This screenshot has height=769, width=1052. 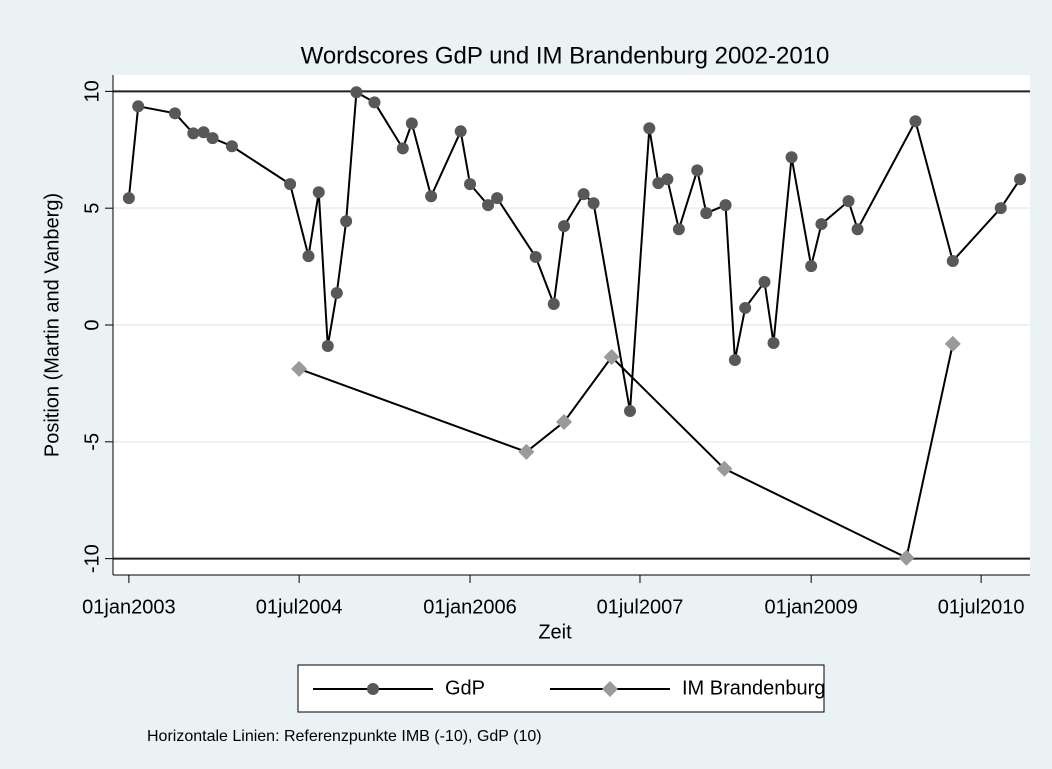 I want to click on y-tick-label: -5, so click(x=92, y=442).